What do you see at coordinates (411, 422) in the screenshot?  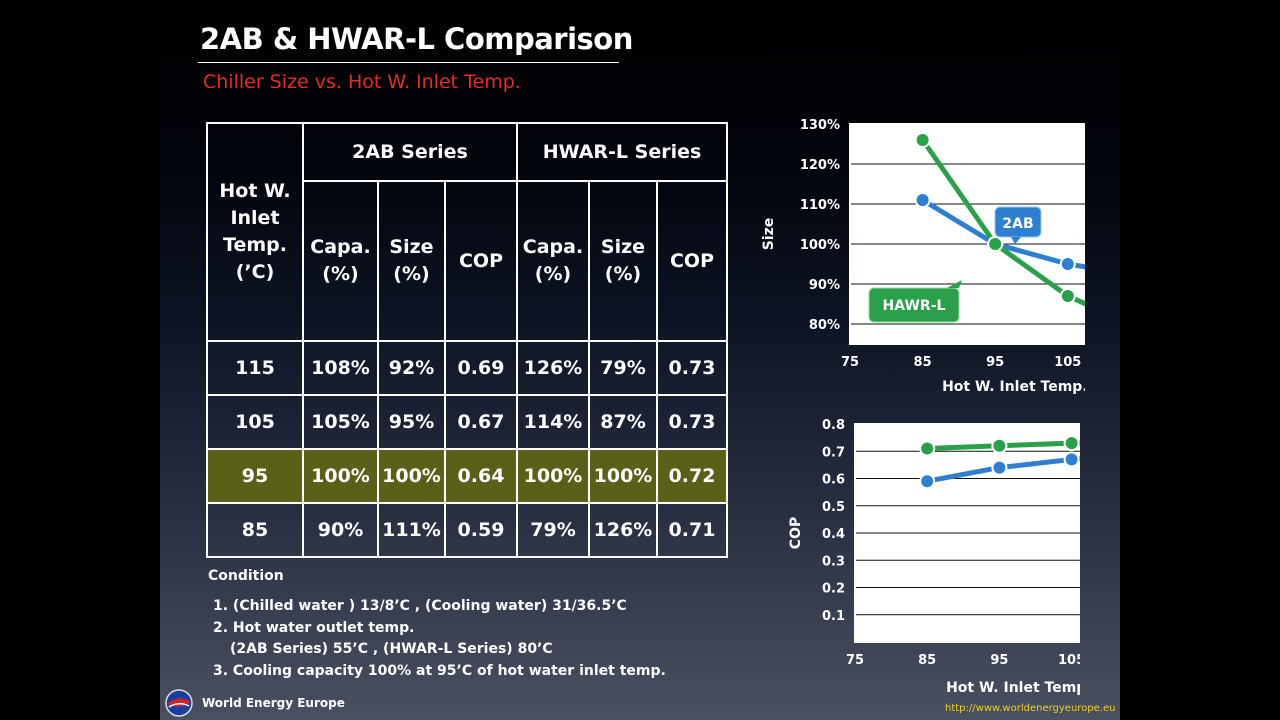 I see `cell-size-2ab: 95%` at bounding box center [411, 422].